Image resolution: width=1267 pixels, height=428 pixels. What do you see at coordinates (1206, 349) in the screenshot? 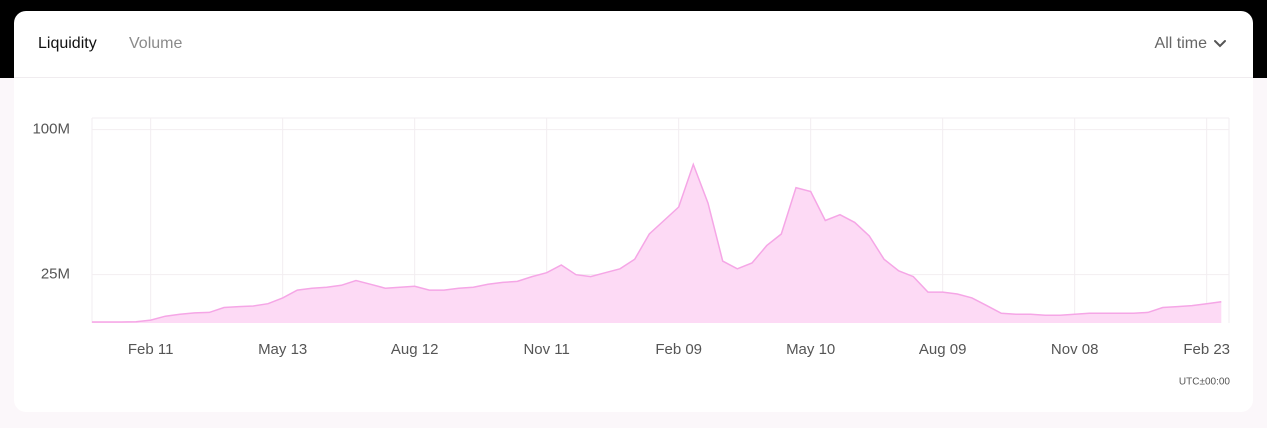
I see `x-tick-label: Feb 23` at bounding box center [1206, 349].